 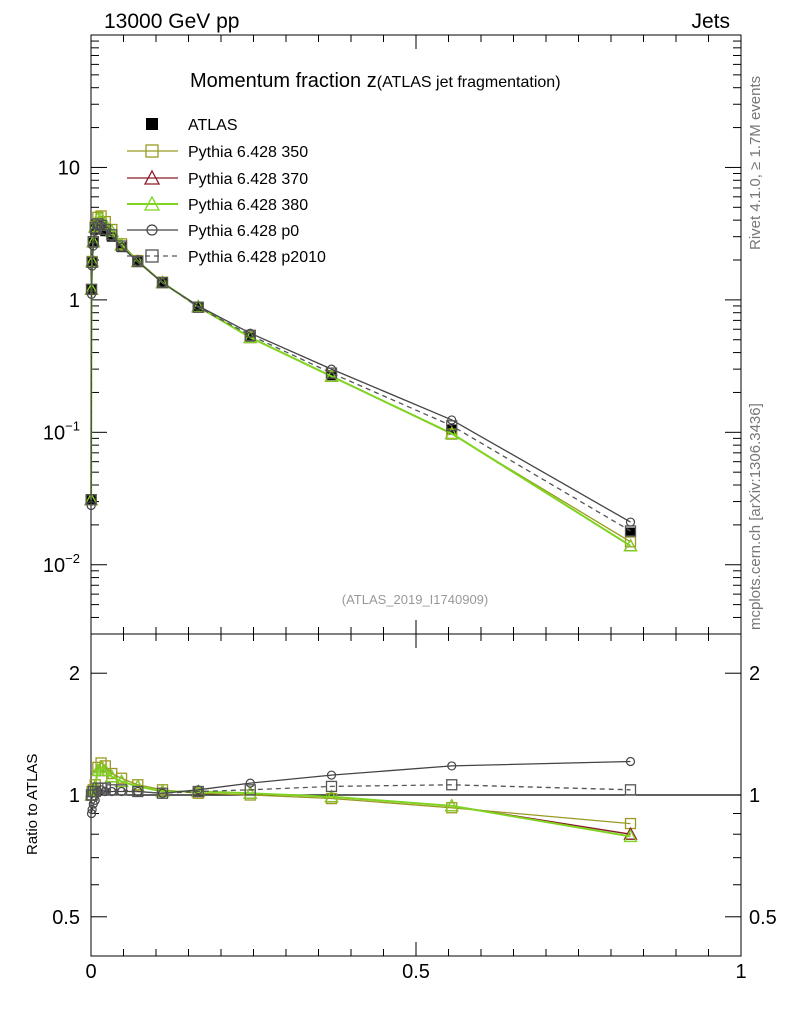 What do you see at coordinates (754, 796) in the screenshot?
I see `ratio-y-tick-label-right: 1` at bounding box center [754, 796].